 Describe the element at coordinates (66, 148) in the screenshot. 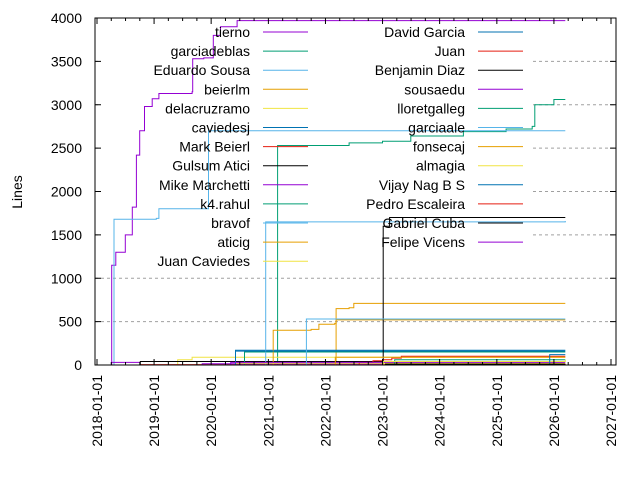

I see `y-tick-label: 2500` at that location.